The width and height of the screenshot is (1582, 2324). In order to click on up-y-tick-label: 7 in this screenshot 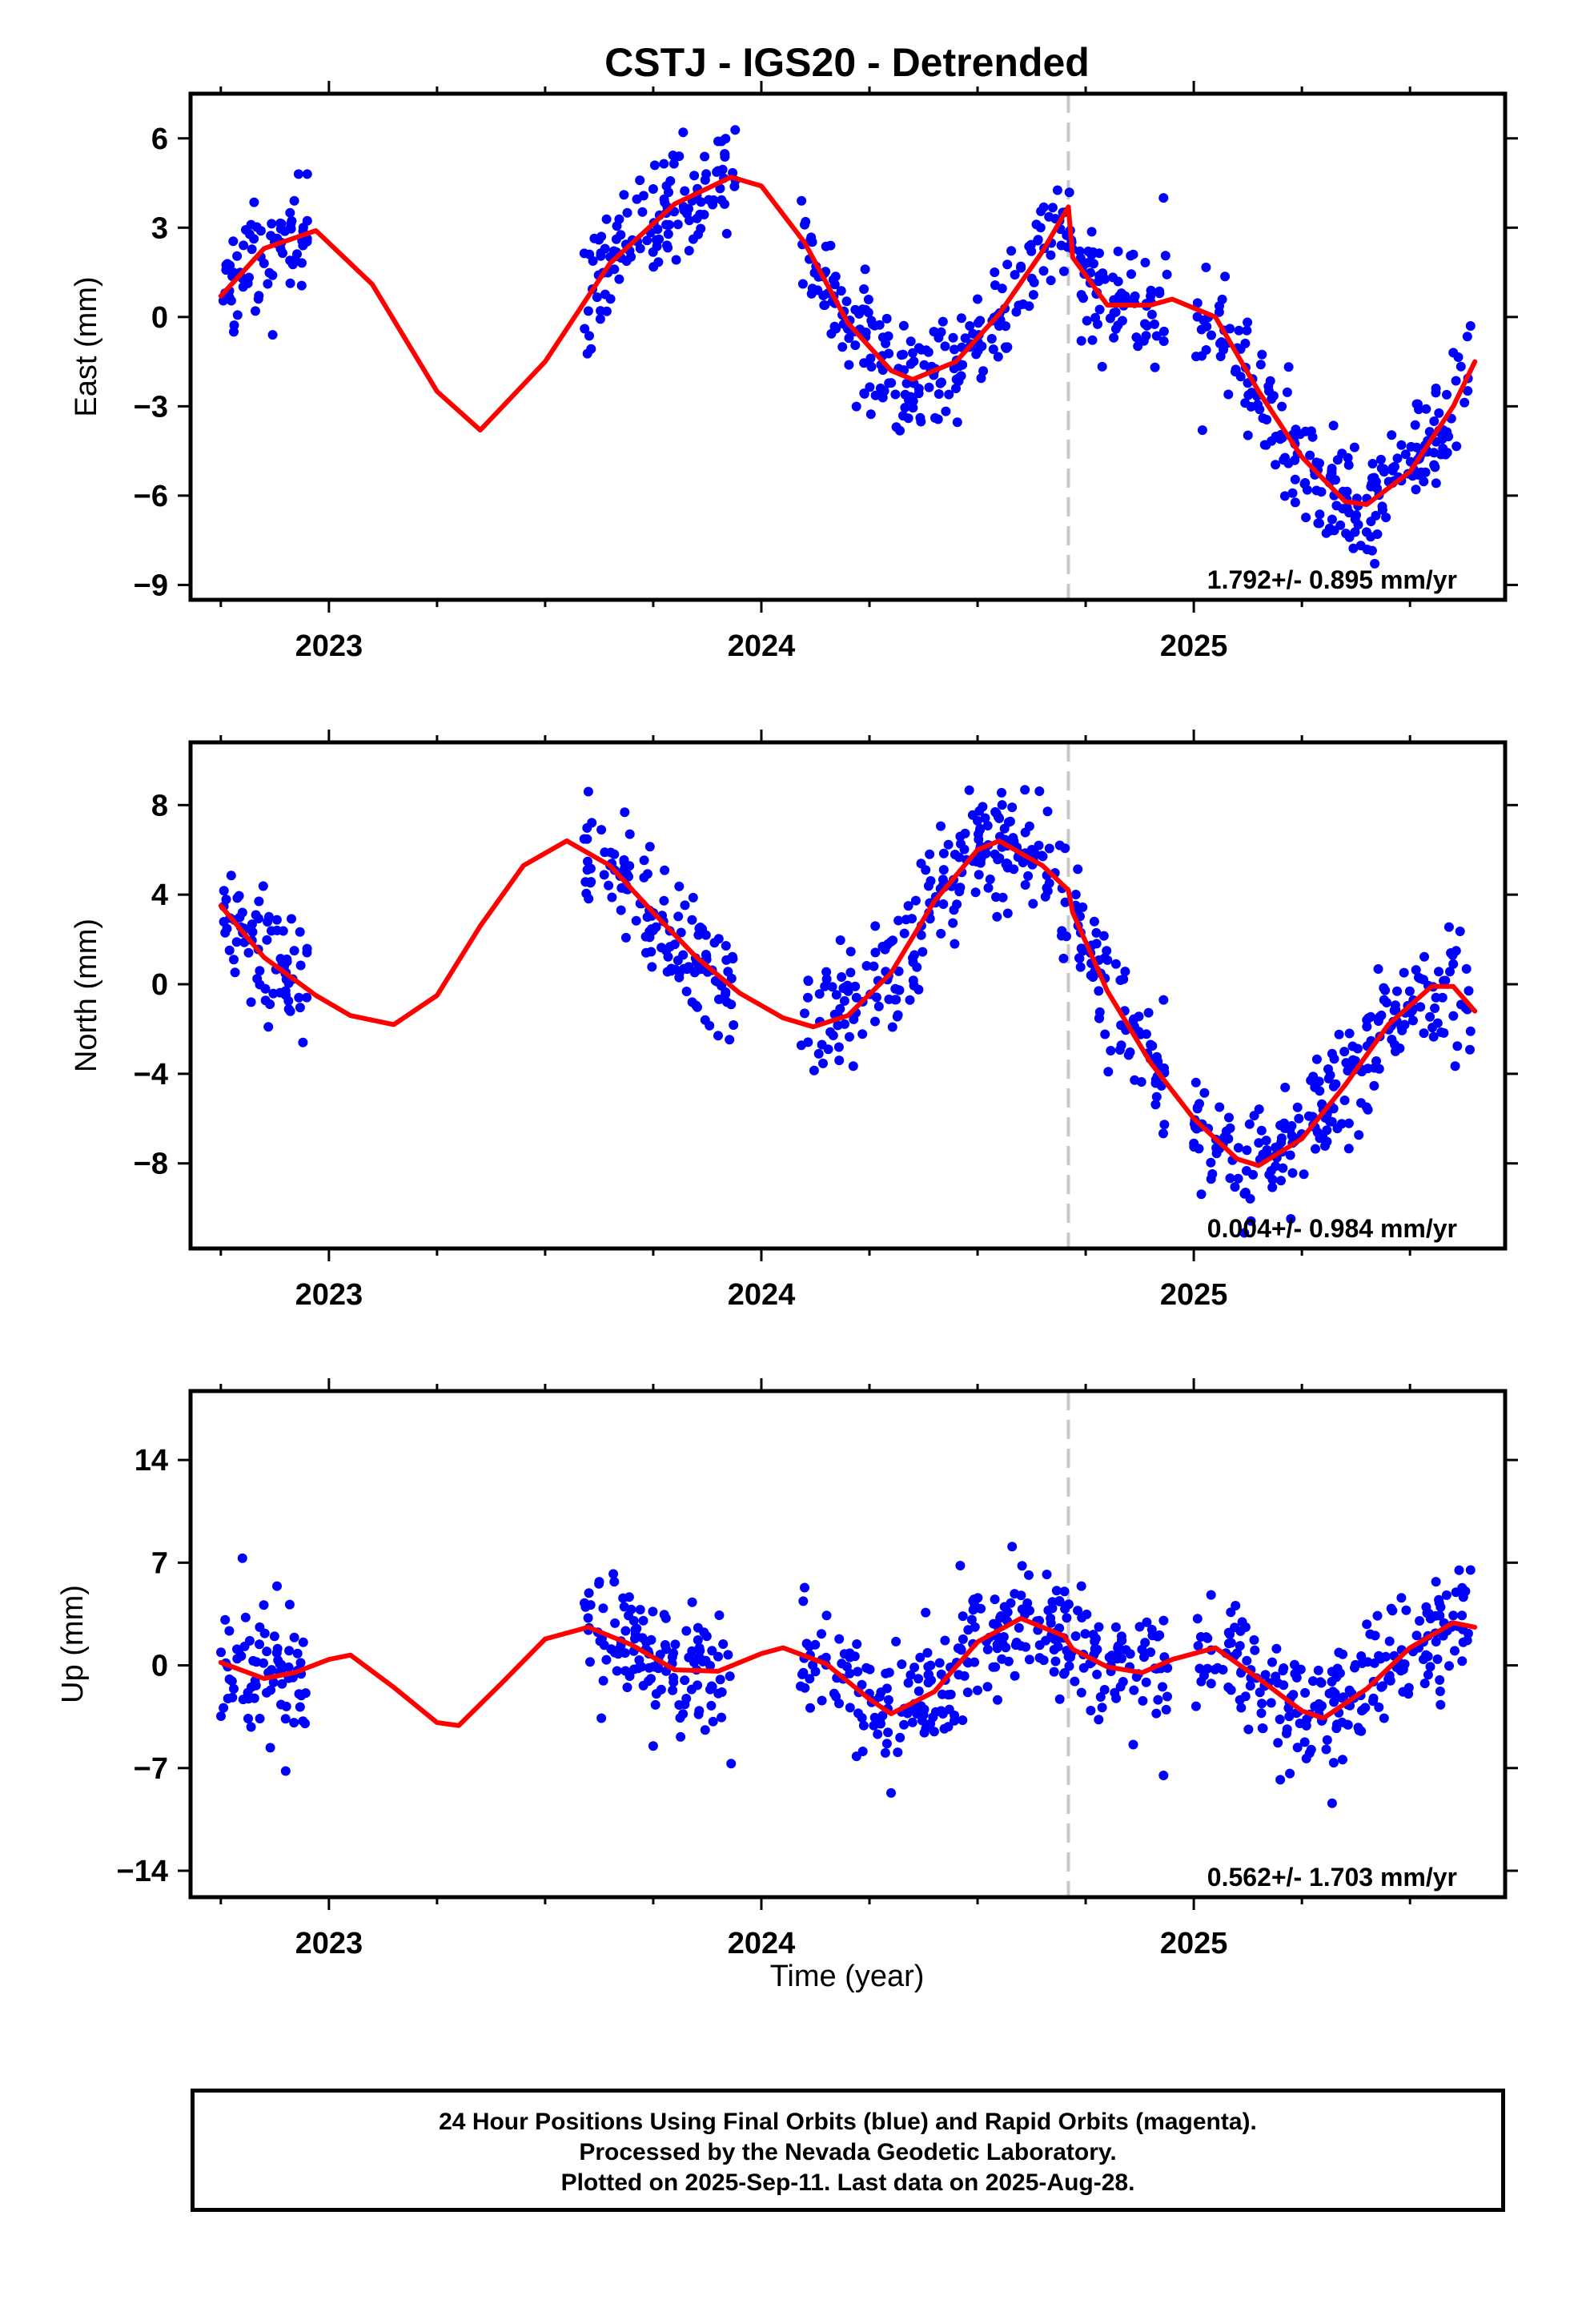, I will do `click(159, 1563)`.